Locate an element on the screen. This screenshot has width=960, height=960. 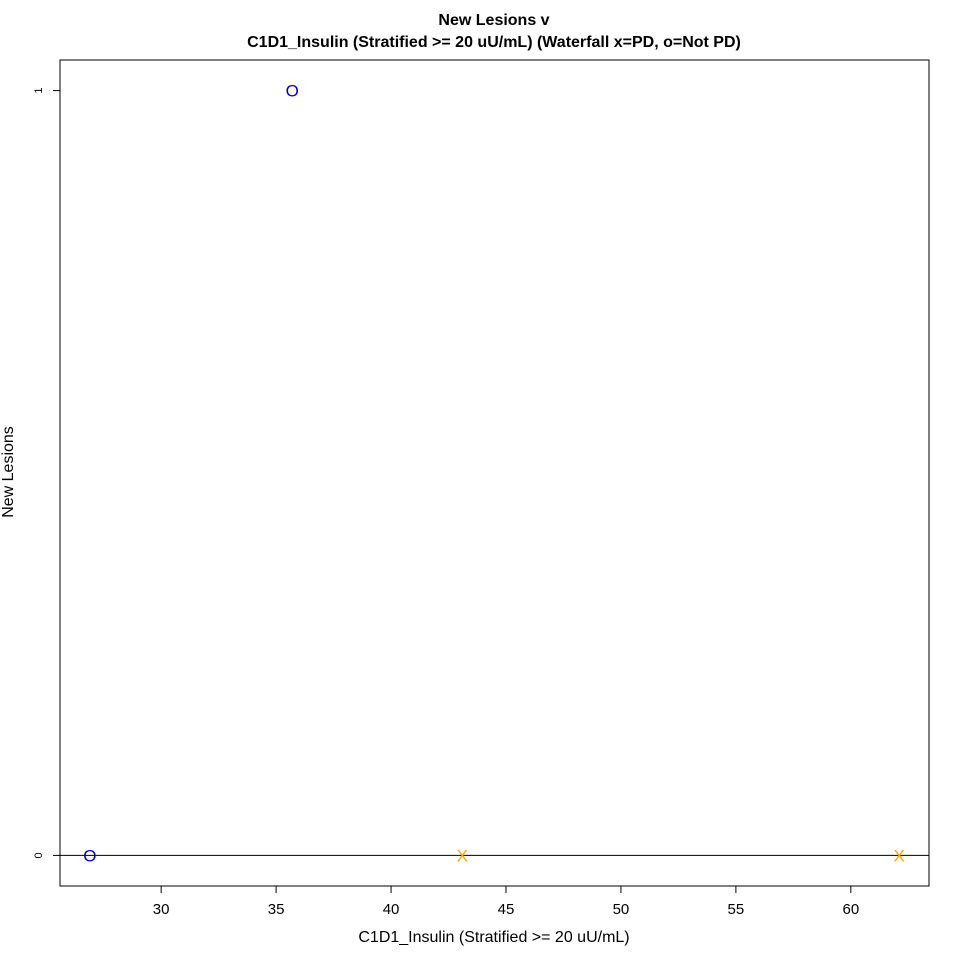
chart-title: New Lesions v is located at coordinates (493, 20).